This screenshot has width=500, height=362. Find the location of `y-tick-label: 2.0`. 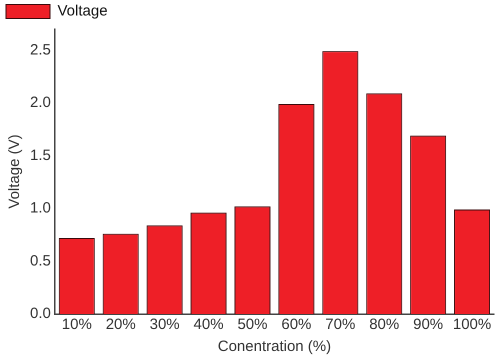

y-tick-label: 2.0 is located at coordinates (40, 103).